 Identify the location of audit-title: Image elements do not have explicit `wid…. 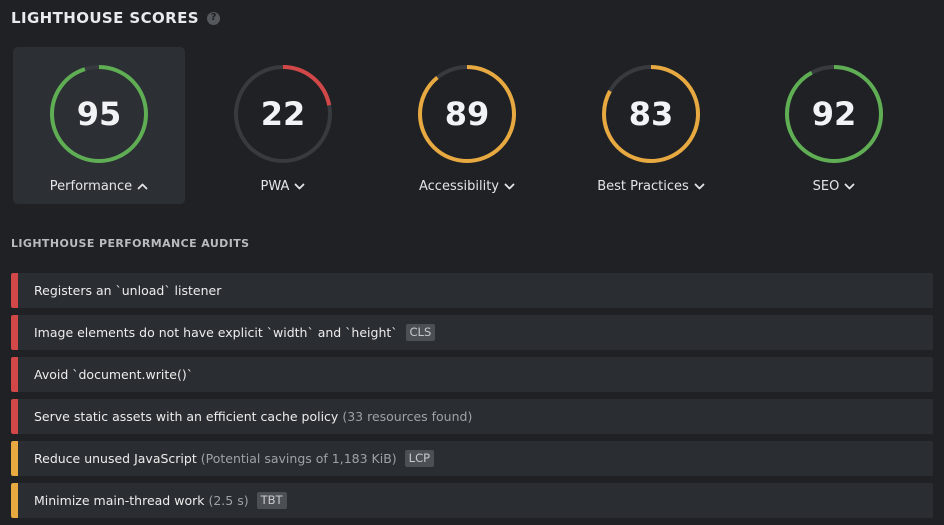
(216, 332).